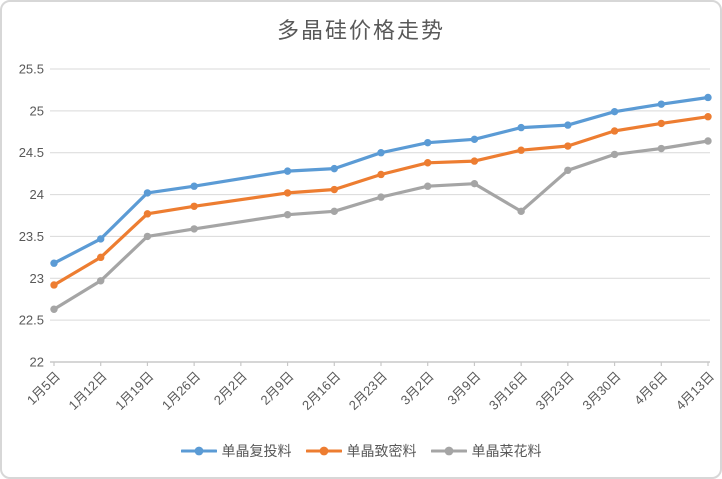 This screenshot has height=479, width=722. What do you see at coordinates (417, 388) in the screenshot?
I see `x-axis-tick-label: 3月2日` at bounding box center [417, 388].